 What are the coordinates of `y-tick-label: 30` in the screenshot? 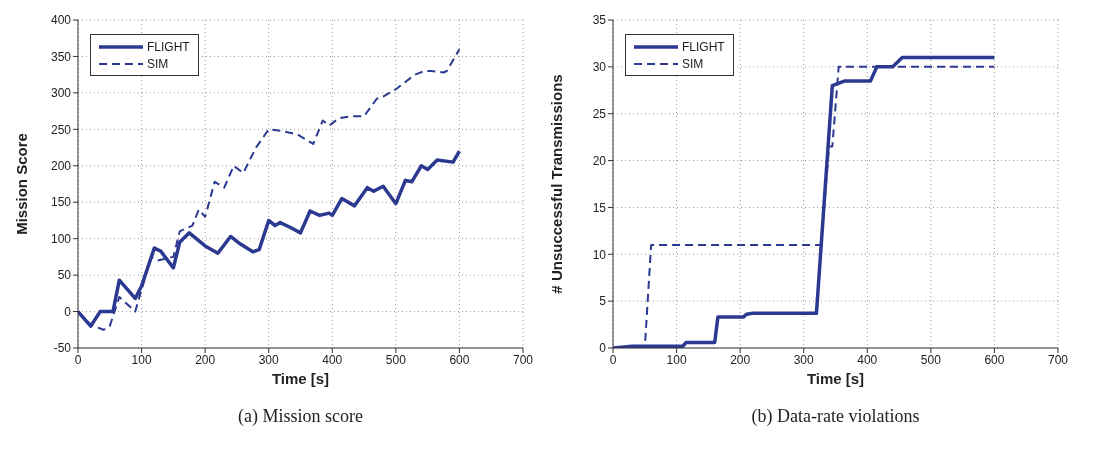 It's located at (599, 67).